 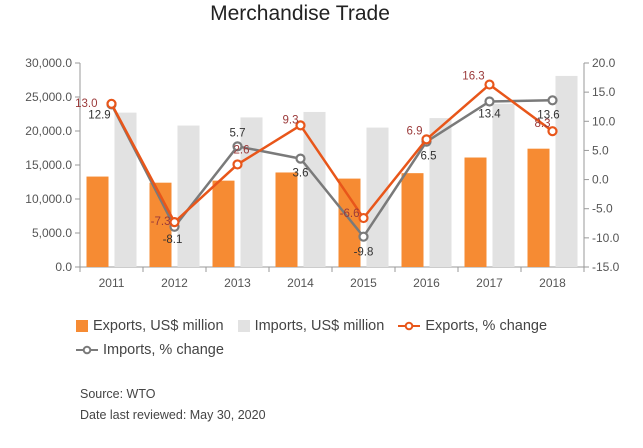 I want to click on left-axis-tick-label: 30,000.0, so click(x=48, y=63).